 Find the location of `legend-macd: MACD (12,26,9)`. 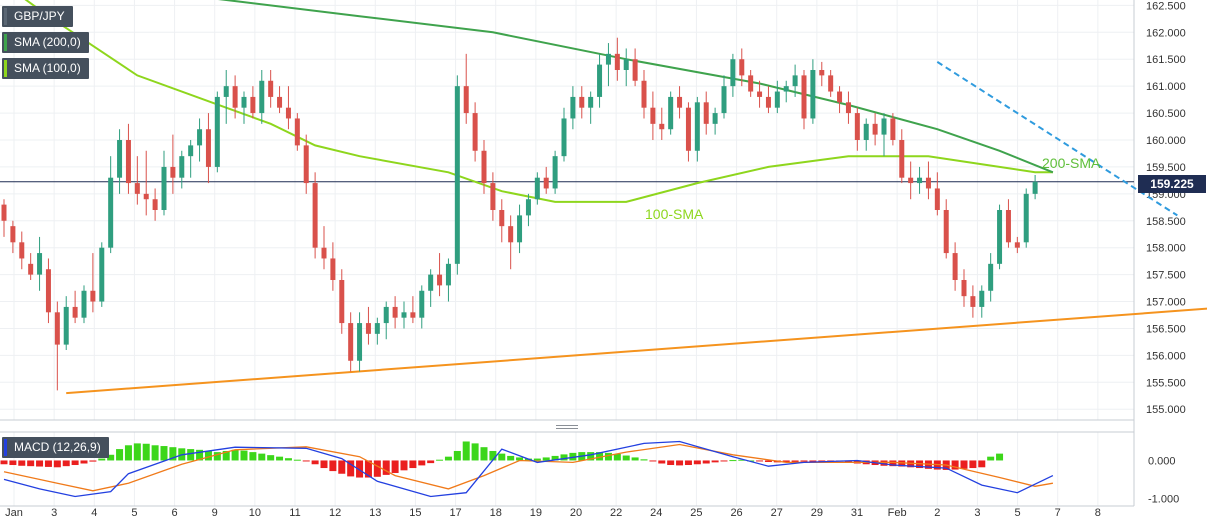

legend-macd: MACD (12,26,9) is located at coordinates (55, 447).